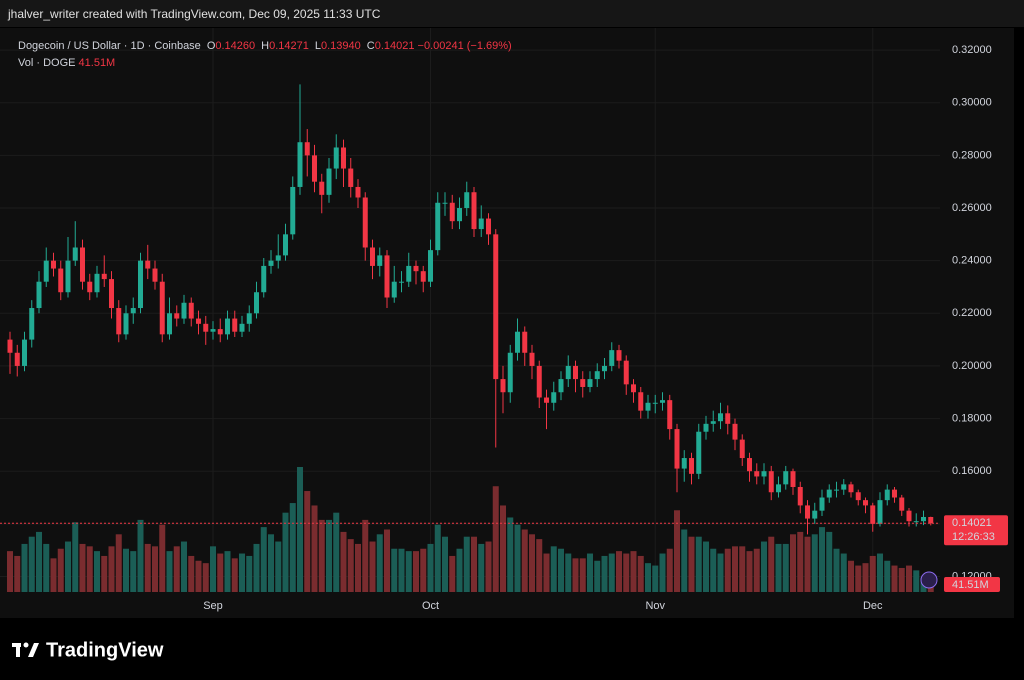 The height and width of the screenshot is (680, 1024). Describe the element at coordinates (317, 46) in the screenshot. I see `ohlc-key: L` at that location.